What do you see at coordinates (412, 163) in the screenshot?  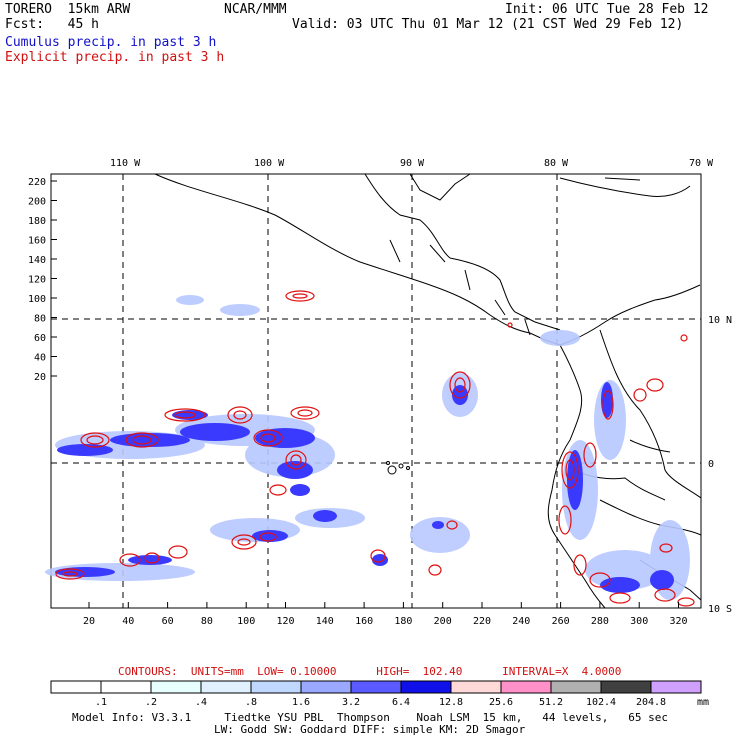 I see `lon-label: 90 W` at bounding box center [412, 163].